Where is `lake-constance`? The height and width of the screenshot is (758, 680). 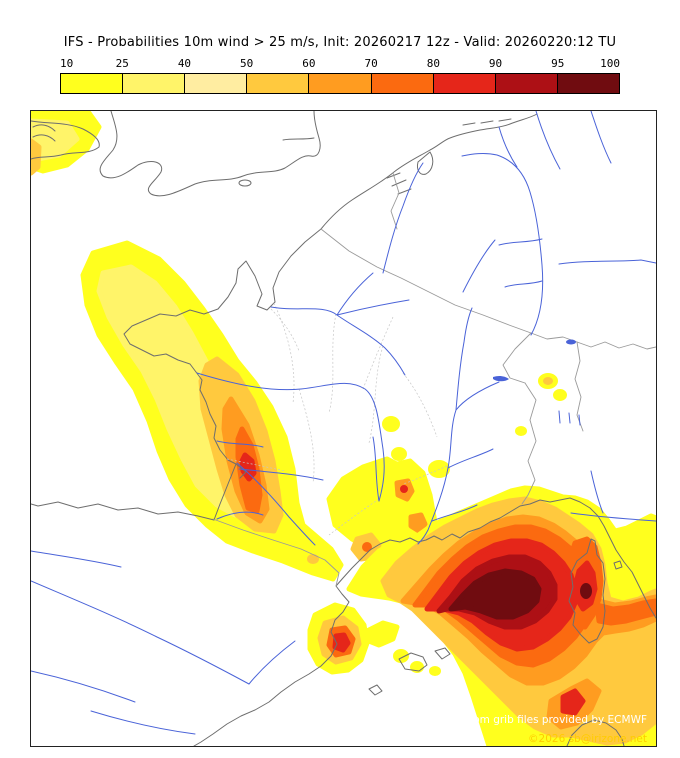 lake-constance is located at coordinates (571, 342).